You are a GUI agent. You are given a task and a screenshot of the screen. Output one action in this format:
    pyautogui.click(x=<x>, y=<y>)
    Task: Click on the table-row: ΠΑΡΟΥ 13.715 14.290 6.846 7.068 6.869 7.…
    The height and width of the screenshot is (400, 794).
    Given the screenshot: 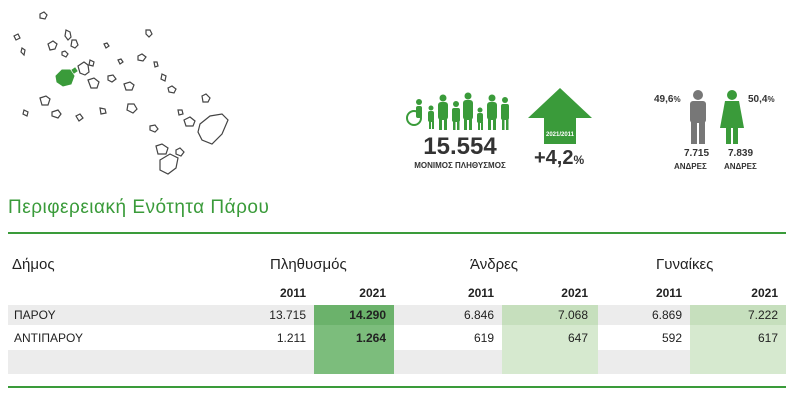 What is the action you would take?
    pyautogui.click(x=397, y=315)
    